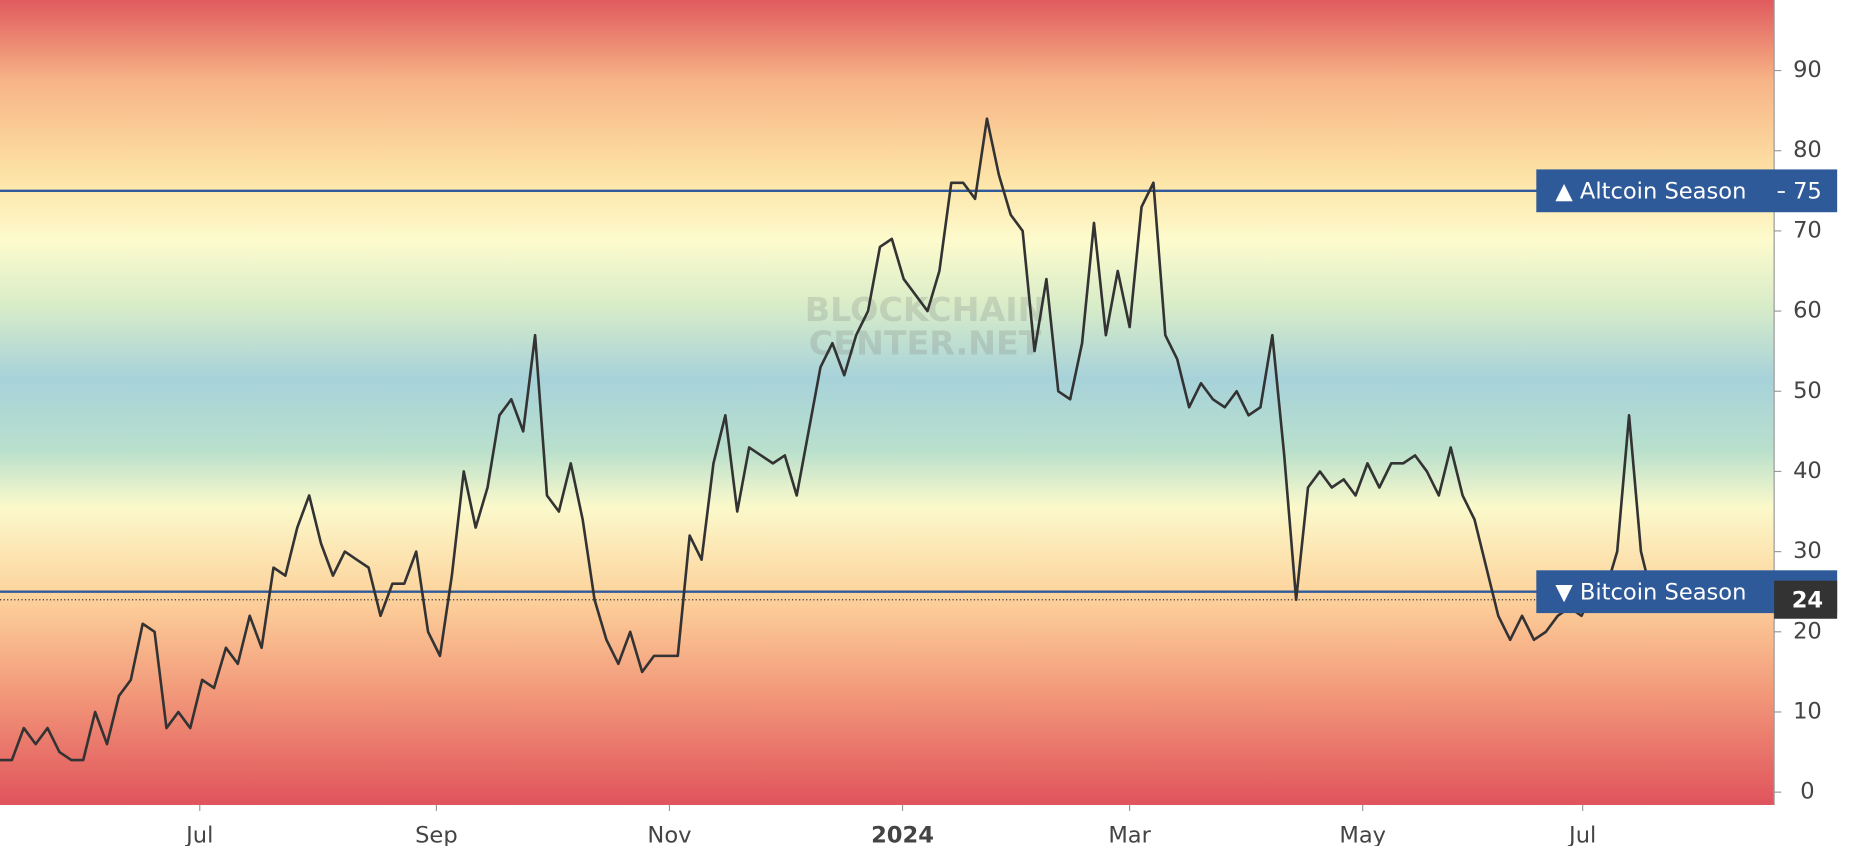 The width and height of the screenshot is (1855, 846). I want to click on y-tick-label: 60, so click(1807, 311).